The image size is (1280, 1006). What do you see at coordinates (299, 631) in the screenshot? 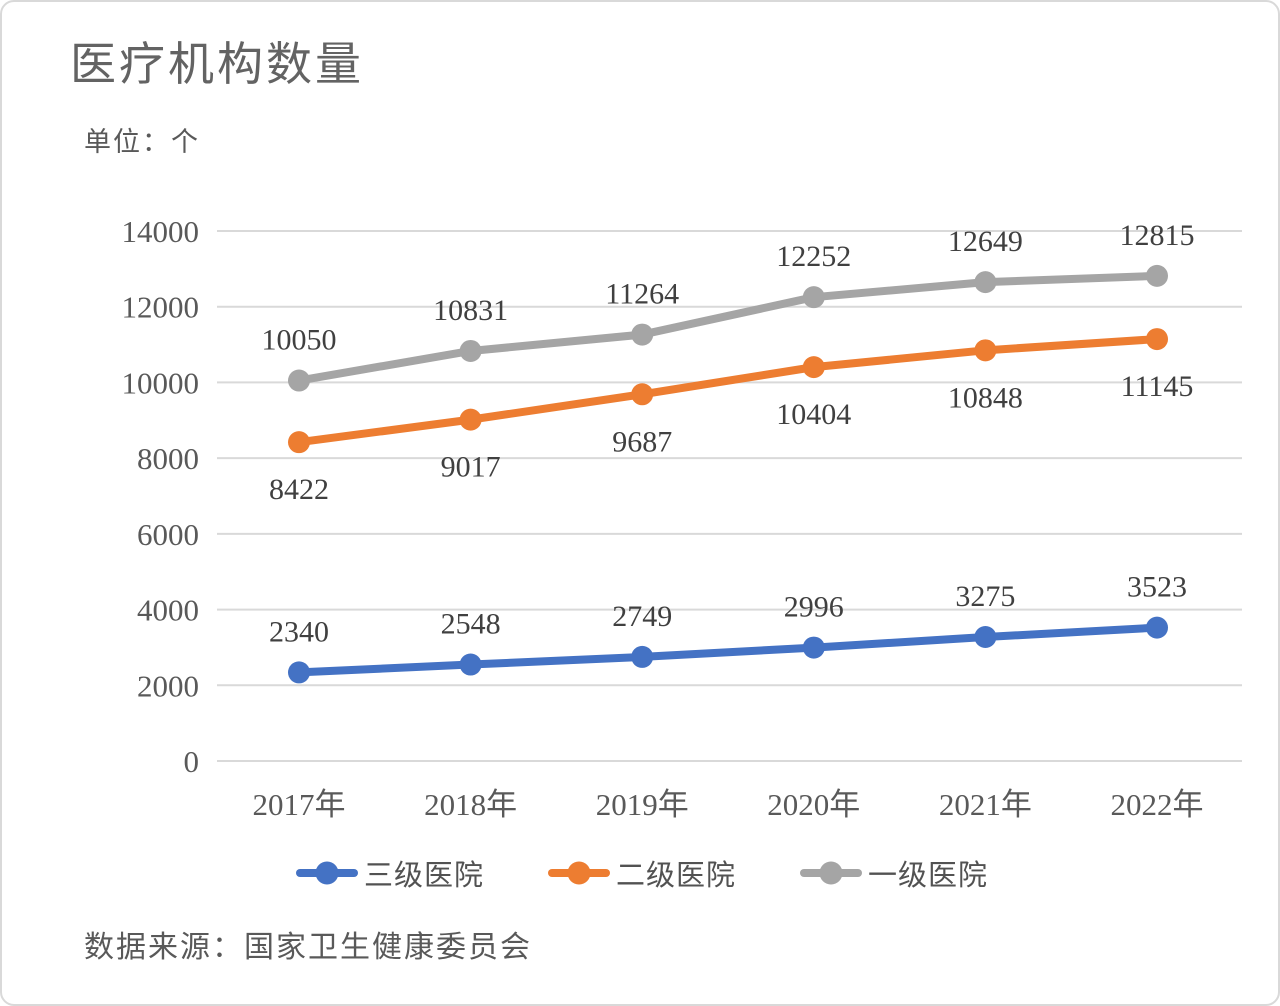
I see `data-point-label: 2340` at bounding box center [299, 631].